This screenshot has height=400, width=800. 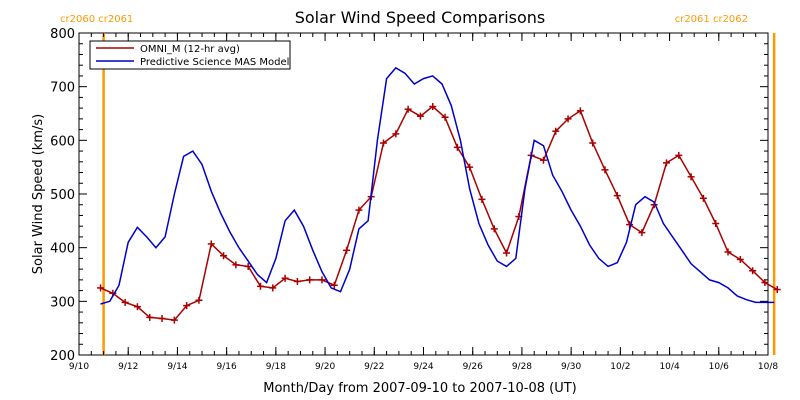 What do you see at coordinates (423, 367) in the screenshot?
I see `x-tick-label: 9/24` at bounding box center [423, 367].